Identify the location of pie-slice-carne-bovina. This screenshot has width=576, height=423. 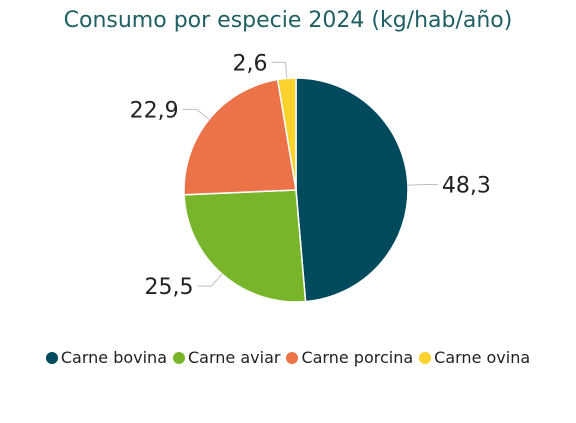
(352, 190).